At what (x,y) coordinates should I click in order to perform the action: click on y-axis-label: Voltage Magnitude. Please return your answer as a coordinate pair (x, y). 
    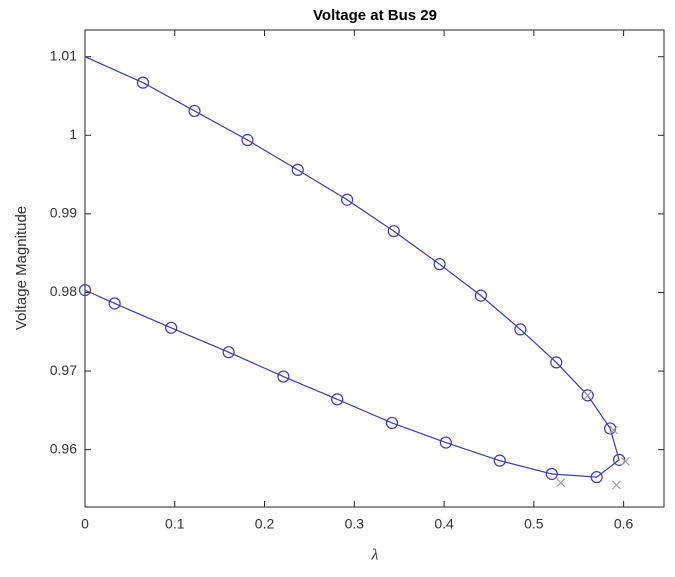
    Looking at the image, I should click on (21, 268).